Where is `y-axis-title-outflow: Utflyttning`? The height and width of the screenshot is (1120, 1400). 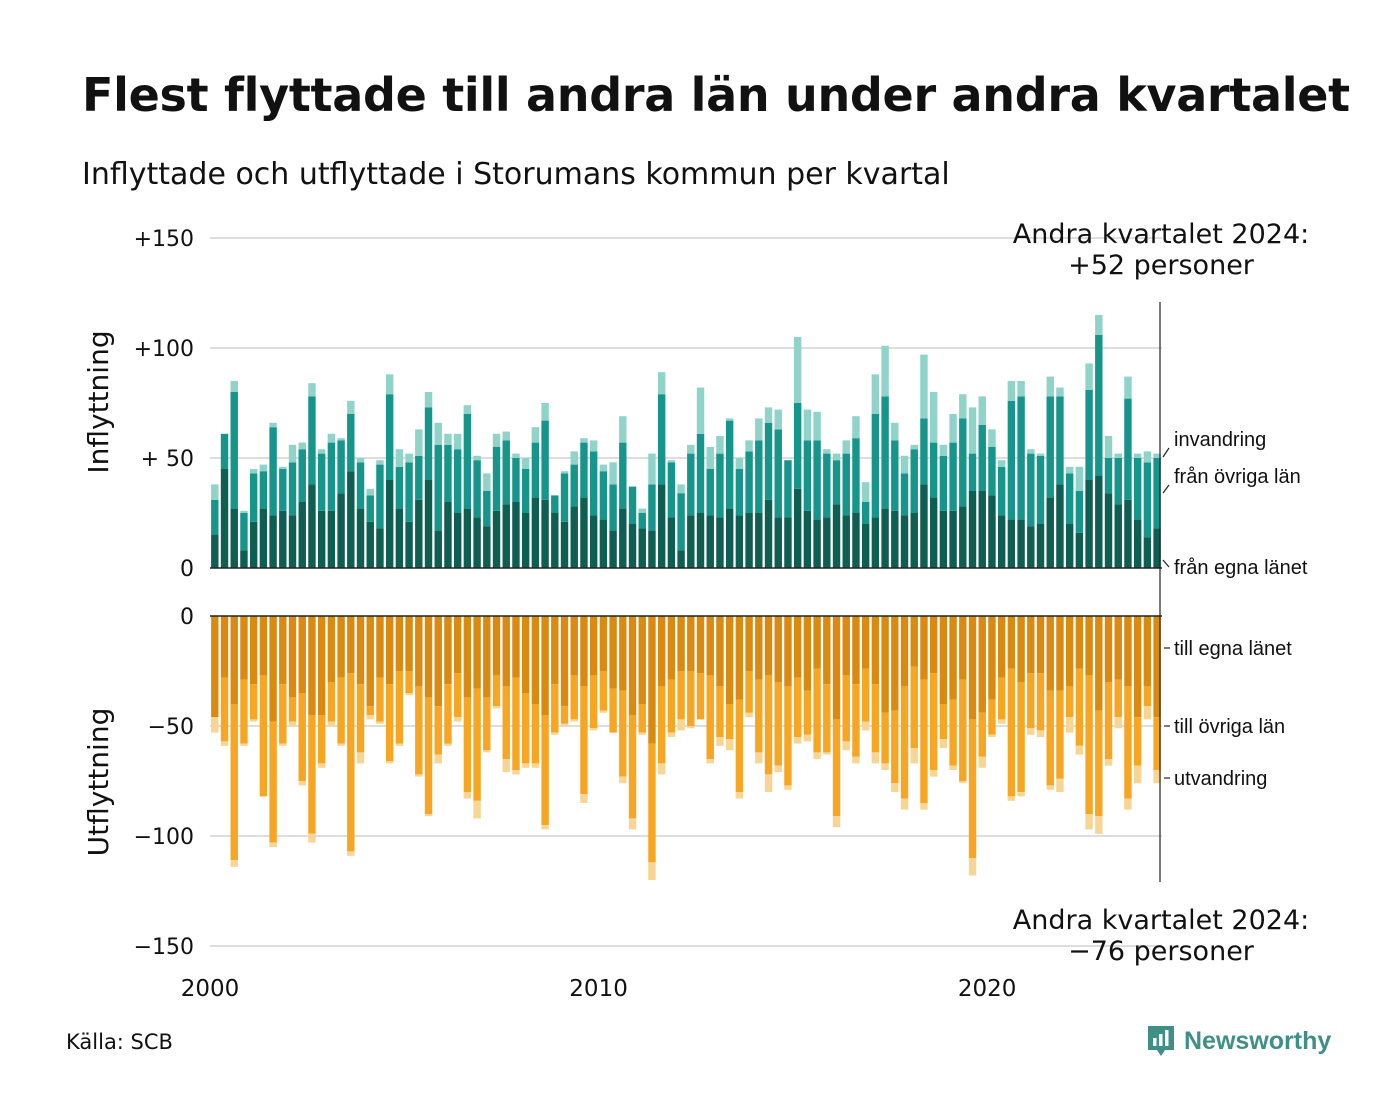
y-axis-title-outflow: Utflyttning is located at coordinates (98, 782).